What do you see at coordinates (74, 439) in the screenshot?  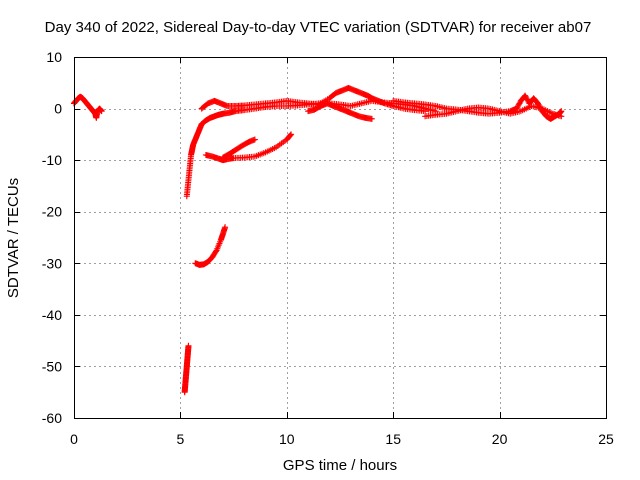 I see `x-tick-label: 0` at bounding box center [74, 439].